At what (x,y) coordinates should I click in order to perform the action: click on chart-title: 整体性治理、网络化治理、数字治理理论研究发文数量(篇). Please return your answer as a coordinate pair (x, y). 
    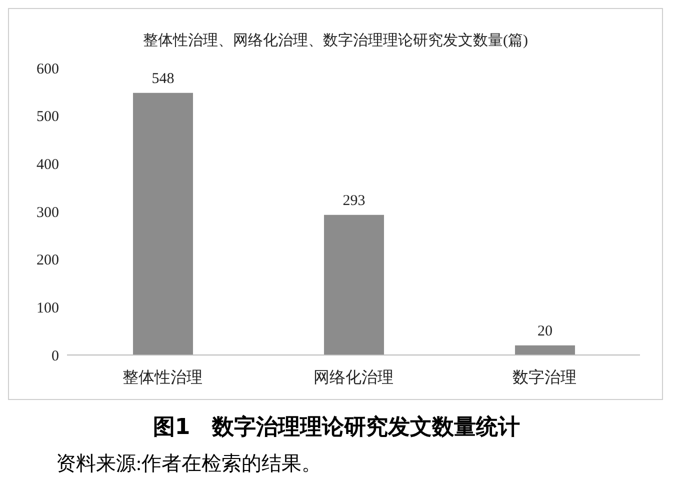
    Looking at the image, I should click on (335, 40).